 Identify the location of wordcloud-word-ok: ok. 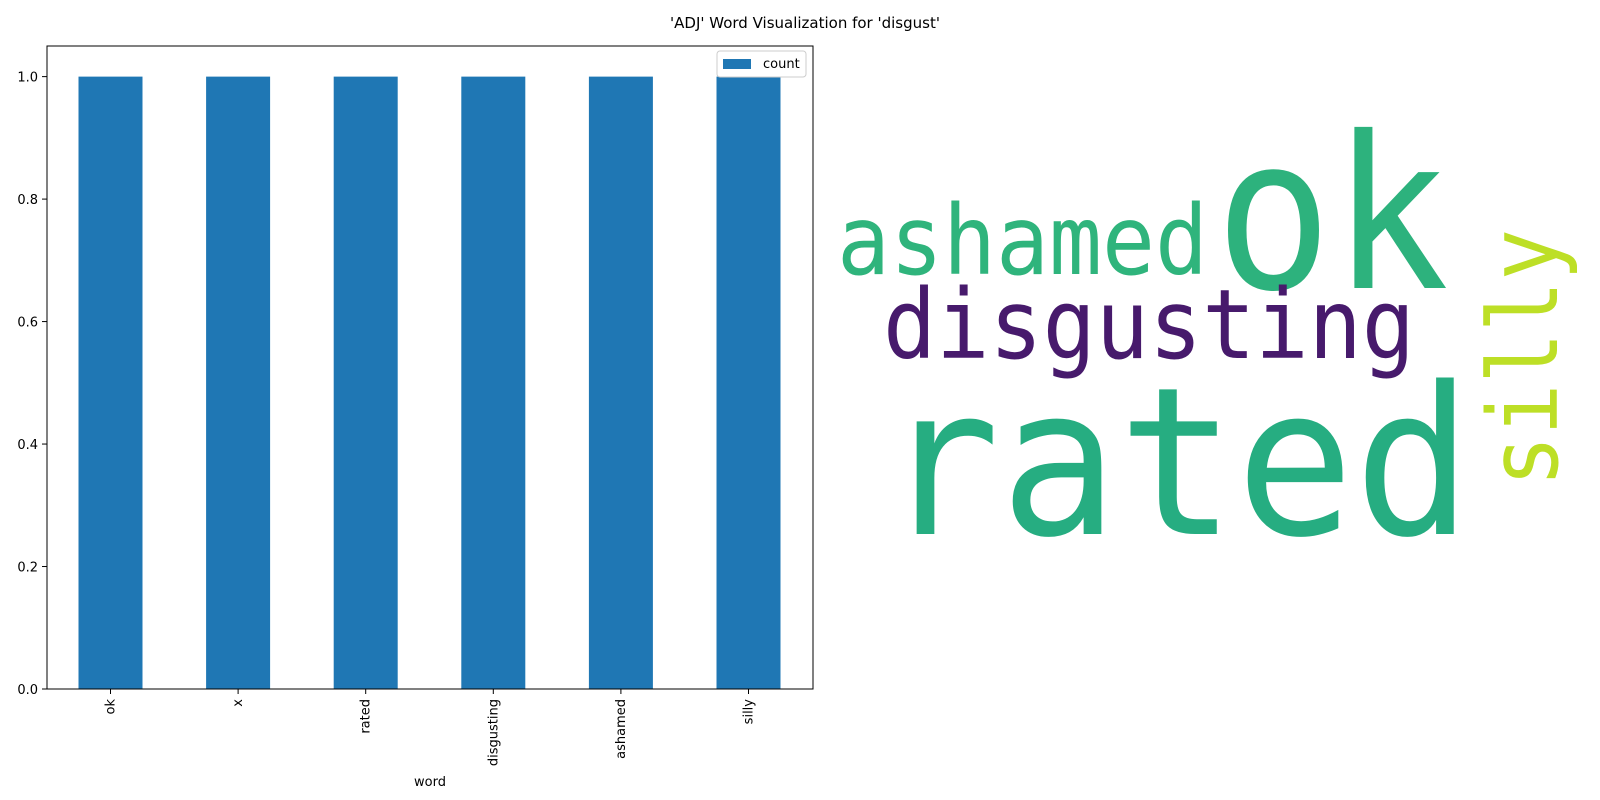
(1332, 214).